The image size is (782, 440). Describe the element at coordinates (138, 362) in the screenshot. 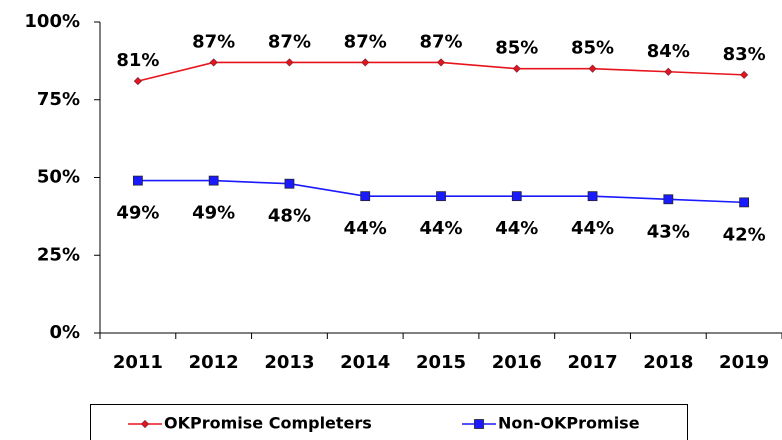

I see `x-tick-label: 2011` at that location.